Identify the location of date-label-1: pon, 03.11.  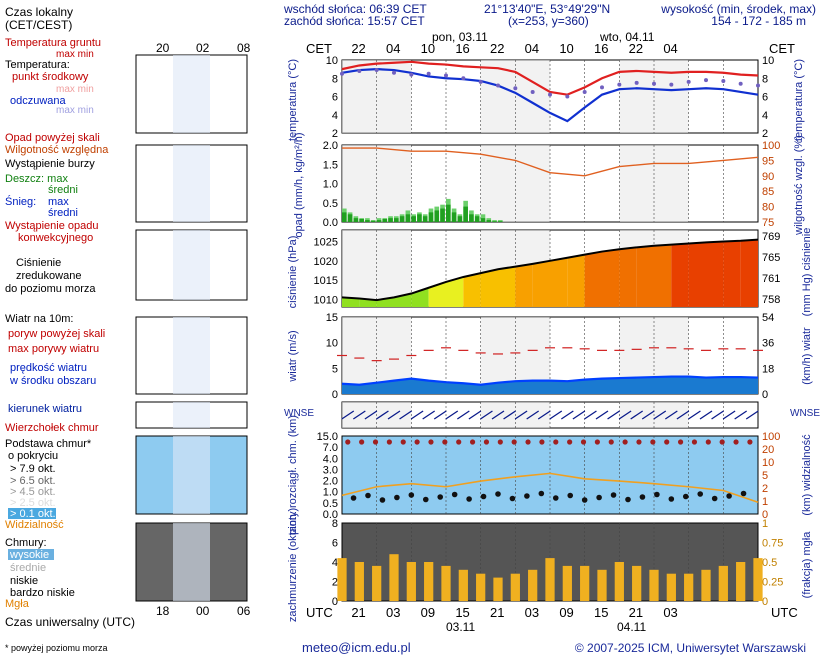
(460, 37).